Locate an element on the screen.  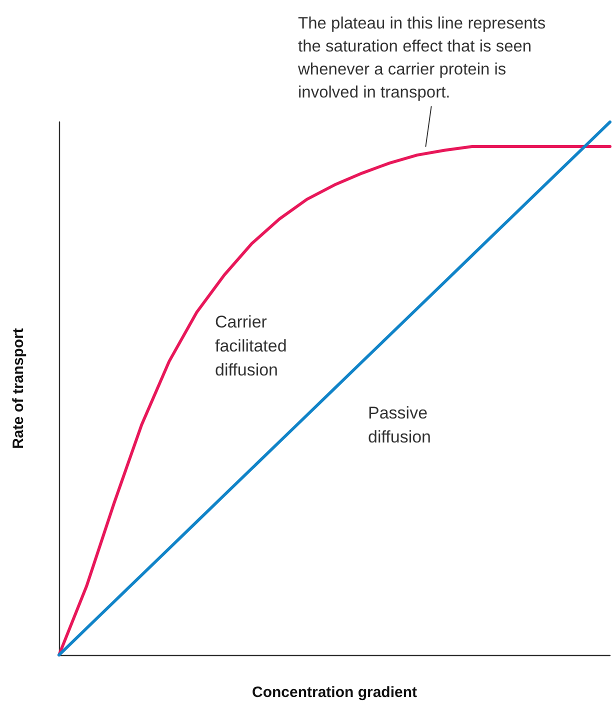
text: Passive diffusion is located at coordinates (400, 425).